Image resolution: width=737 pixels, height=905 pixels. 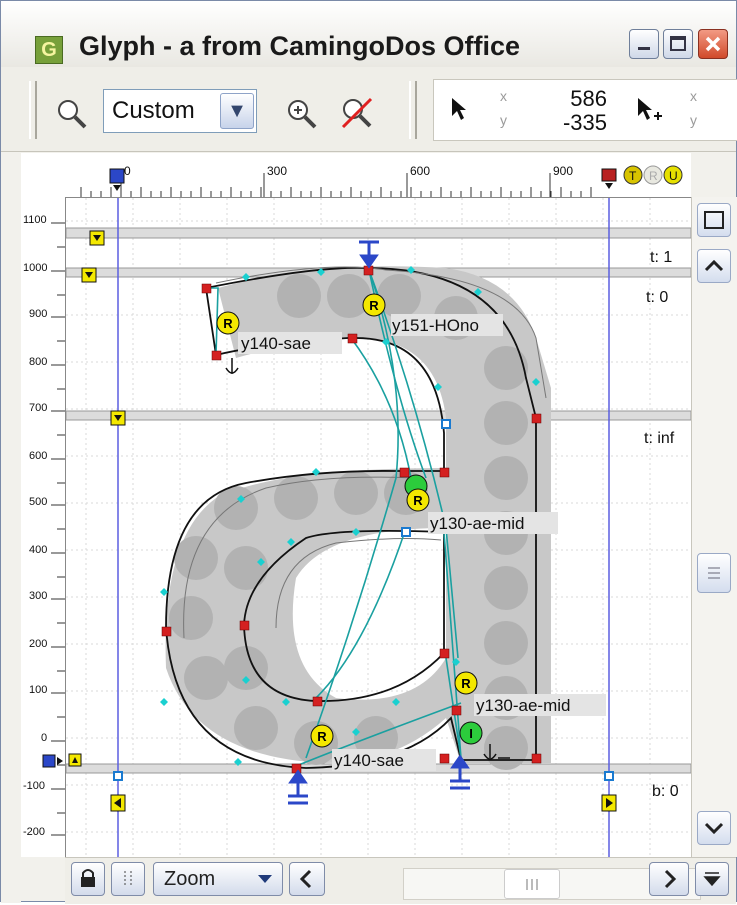 What do you see at coordinates (38, 408) in the screenshot?
I see `ruler-left-label-700: 700` at bounding box center [38, 408].